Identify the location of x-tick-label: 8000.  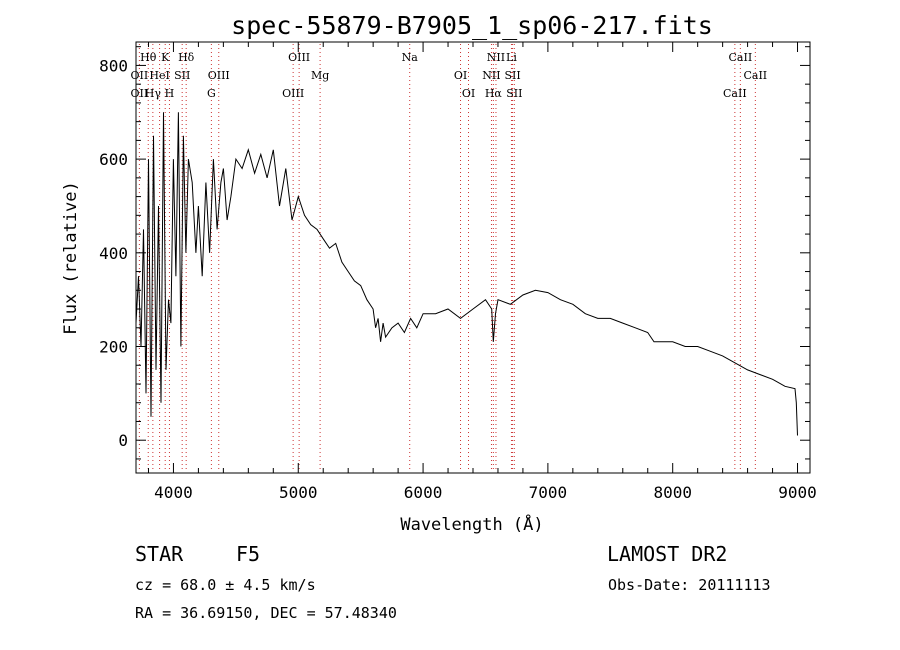
(672, 492).